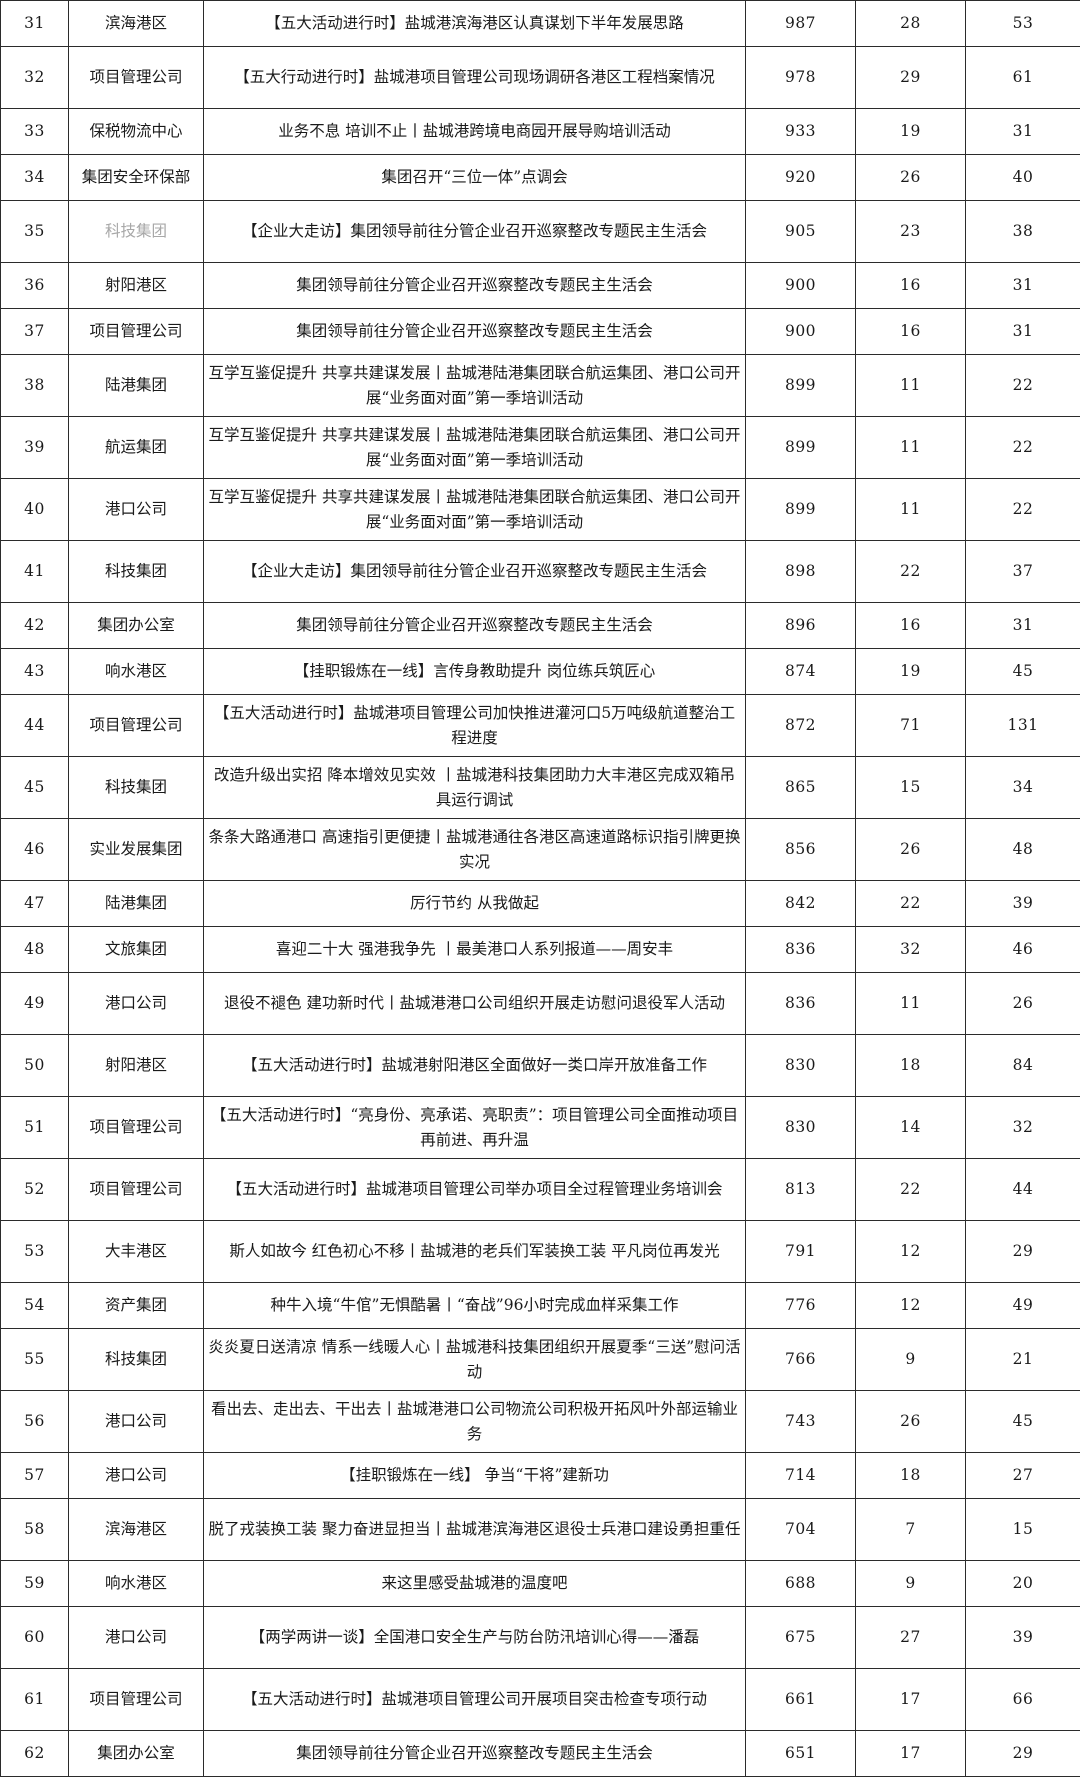 The image size is (1080, 1781). I want to click on cell-index: 48, so click(34, 949).